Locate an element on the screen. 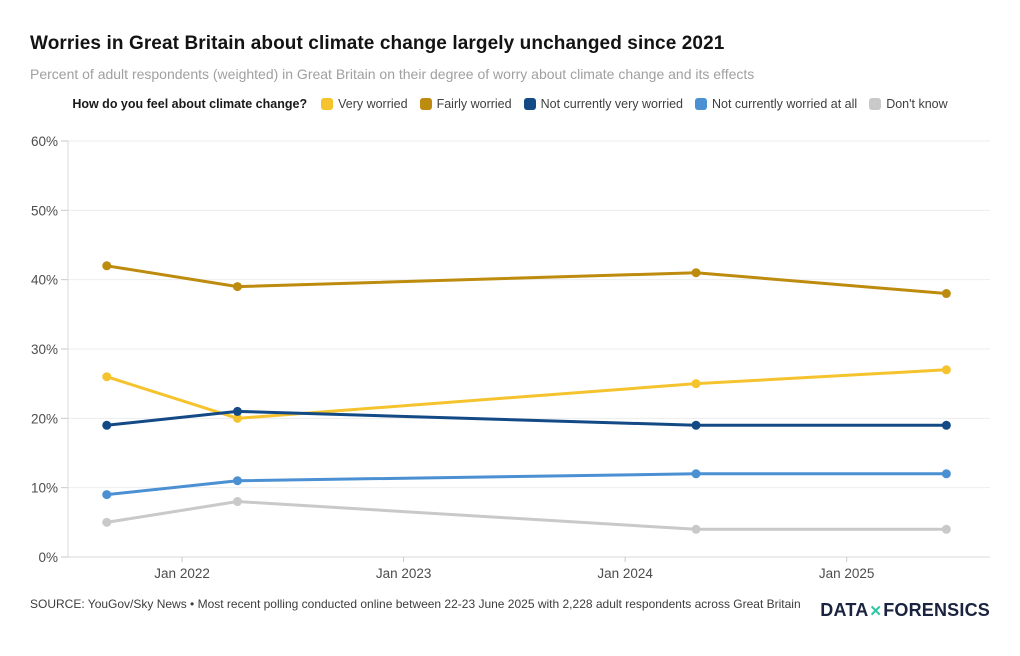 The width and height of the screenshot is (1020, 656). x-tick-label: Jan 2022 is located at coordinates (182, 573).